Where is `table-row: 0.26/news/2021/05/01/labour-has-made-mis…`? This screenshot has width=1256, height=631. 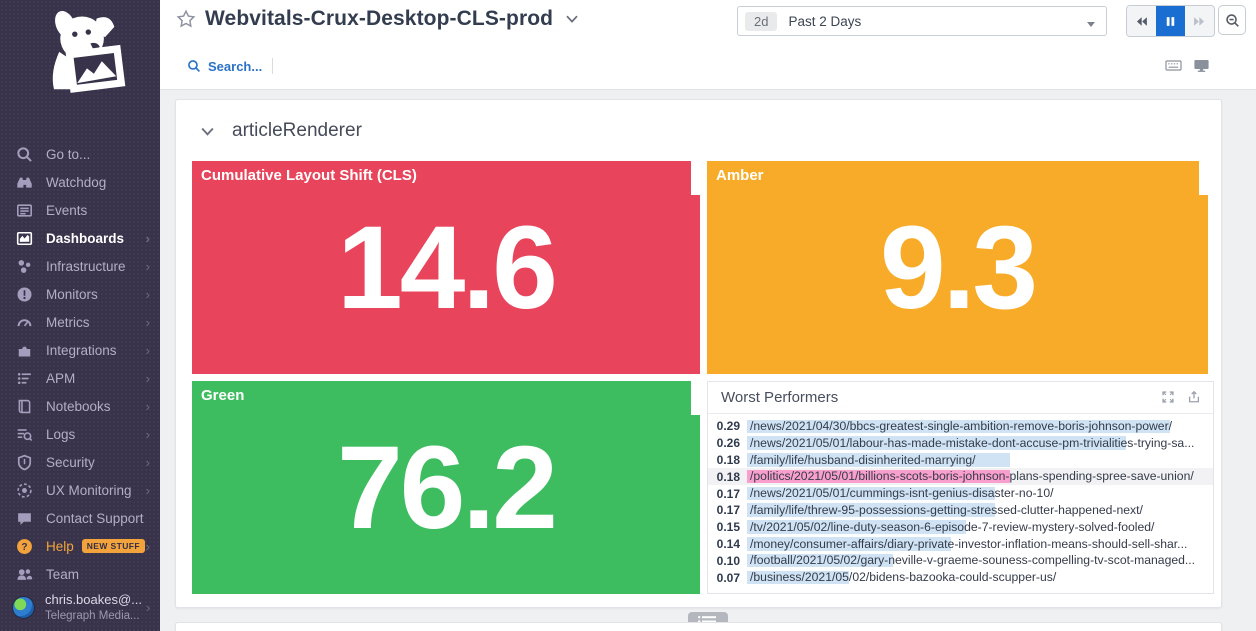 table-row: 0.26/news/2021/05/01/labour-has-made-mis… is located at coordinates (960, 443).